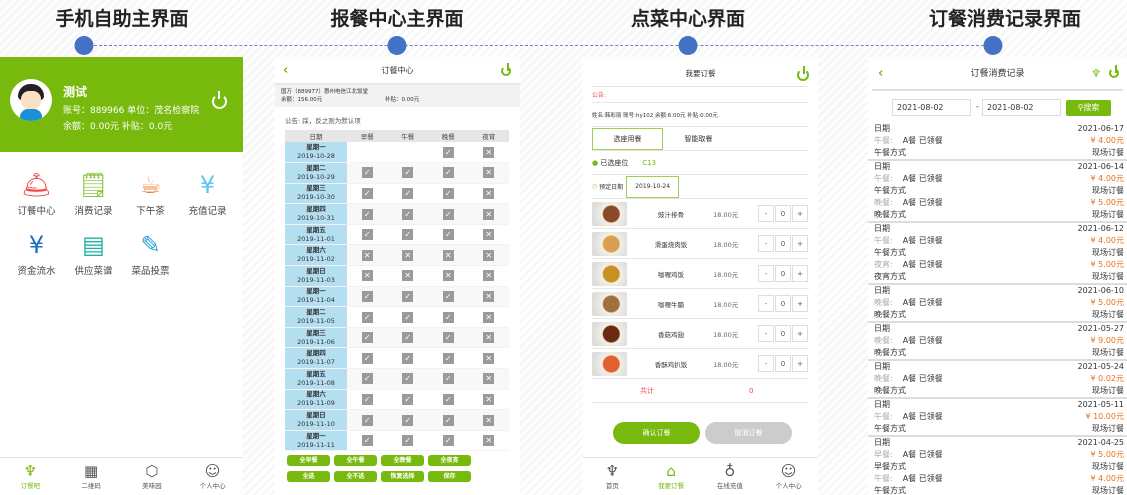  What do you see at coordinates (152, 476) in the screenshot?
I see `nav-item: ⬡ 美味园` at bounding box center [152, 476].